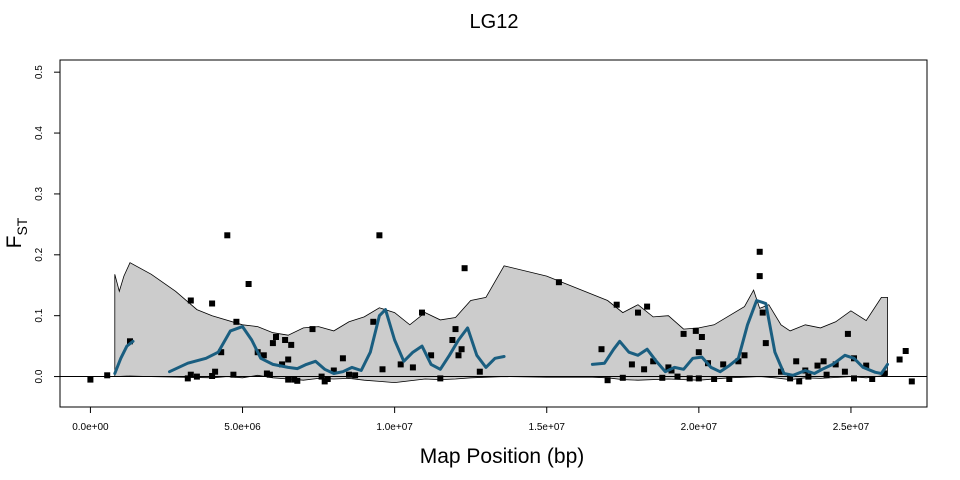 The image size is (960, 480). What do you see at coordinates (39, 133) in the screenshot?
I see `y-tick-label: 0.4` at bounding box center [39, 133].